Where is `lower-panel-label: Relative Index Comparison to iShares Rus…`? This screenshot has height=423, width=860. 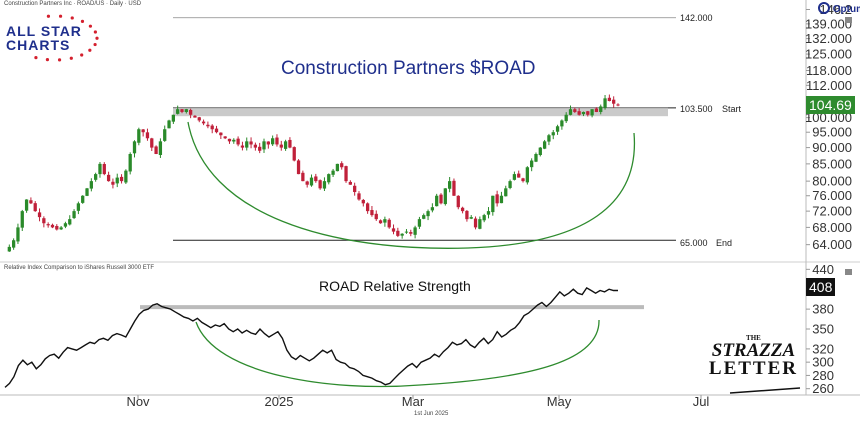
lower-panel-label: Relative Index Comparison to iShares Rus… is located at coordinates (79, 268).